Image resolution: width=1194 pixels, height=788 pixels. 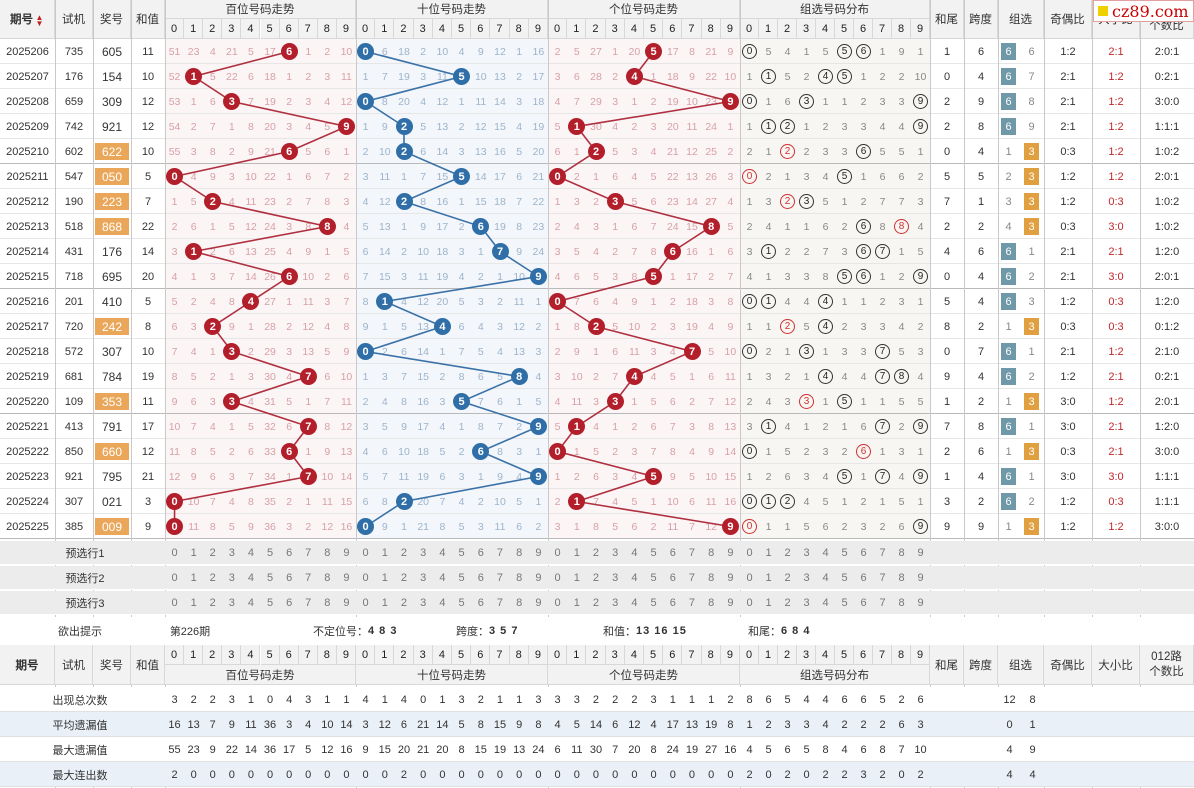 What do you see at coordinates (74, 276) in the screenshot?
I see `trial-cell: 718` at bounding box center [74, 276].